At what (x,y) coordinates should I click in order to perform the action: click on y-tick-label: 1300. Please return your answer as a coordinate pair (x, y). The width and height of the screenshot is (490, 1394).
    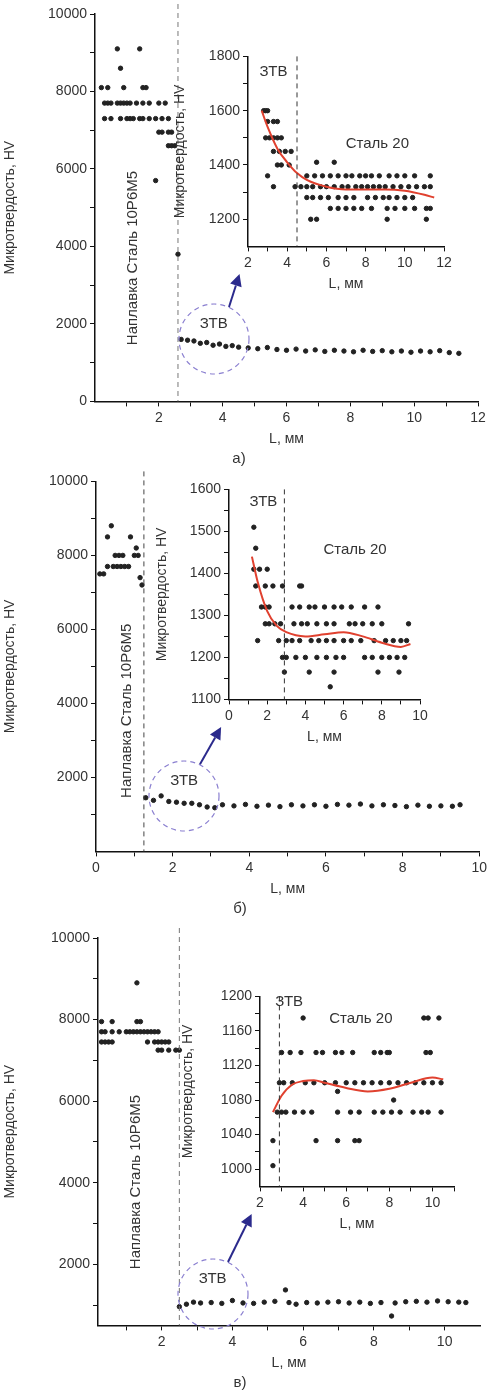
    Looking at the image, I should click on (205, 614).